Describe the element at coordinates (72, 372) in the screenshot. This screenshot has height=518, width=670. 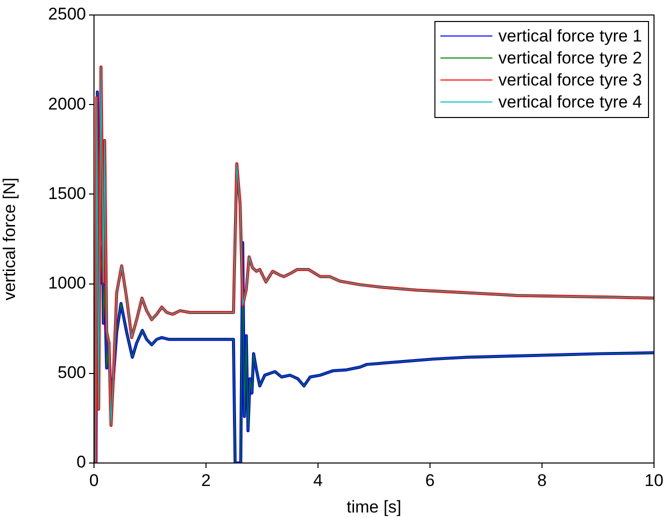
I see `y-tick-label: 500` at that location.